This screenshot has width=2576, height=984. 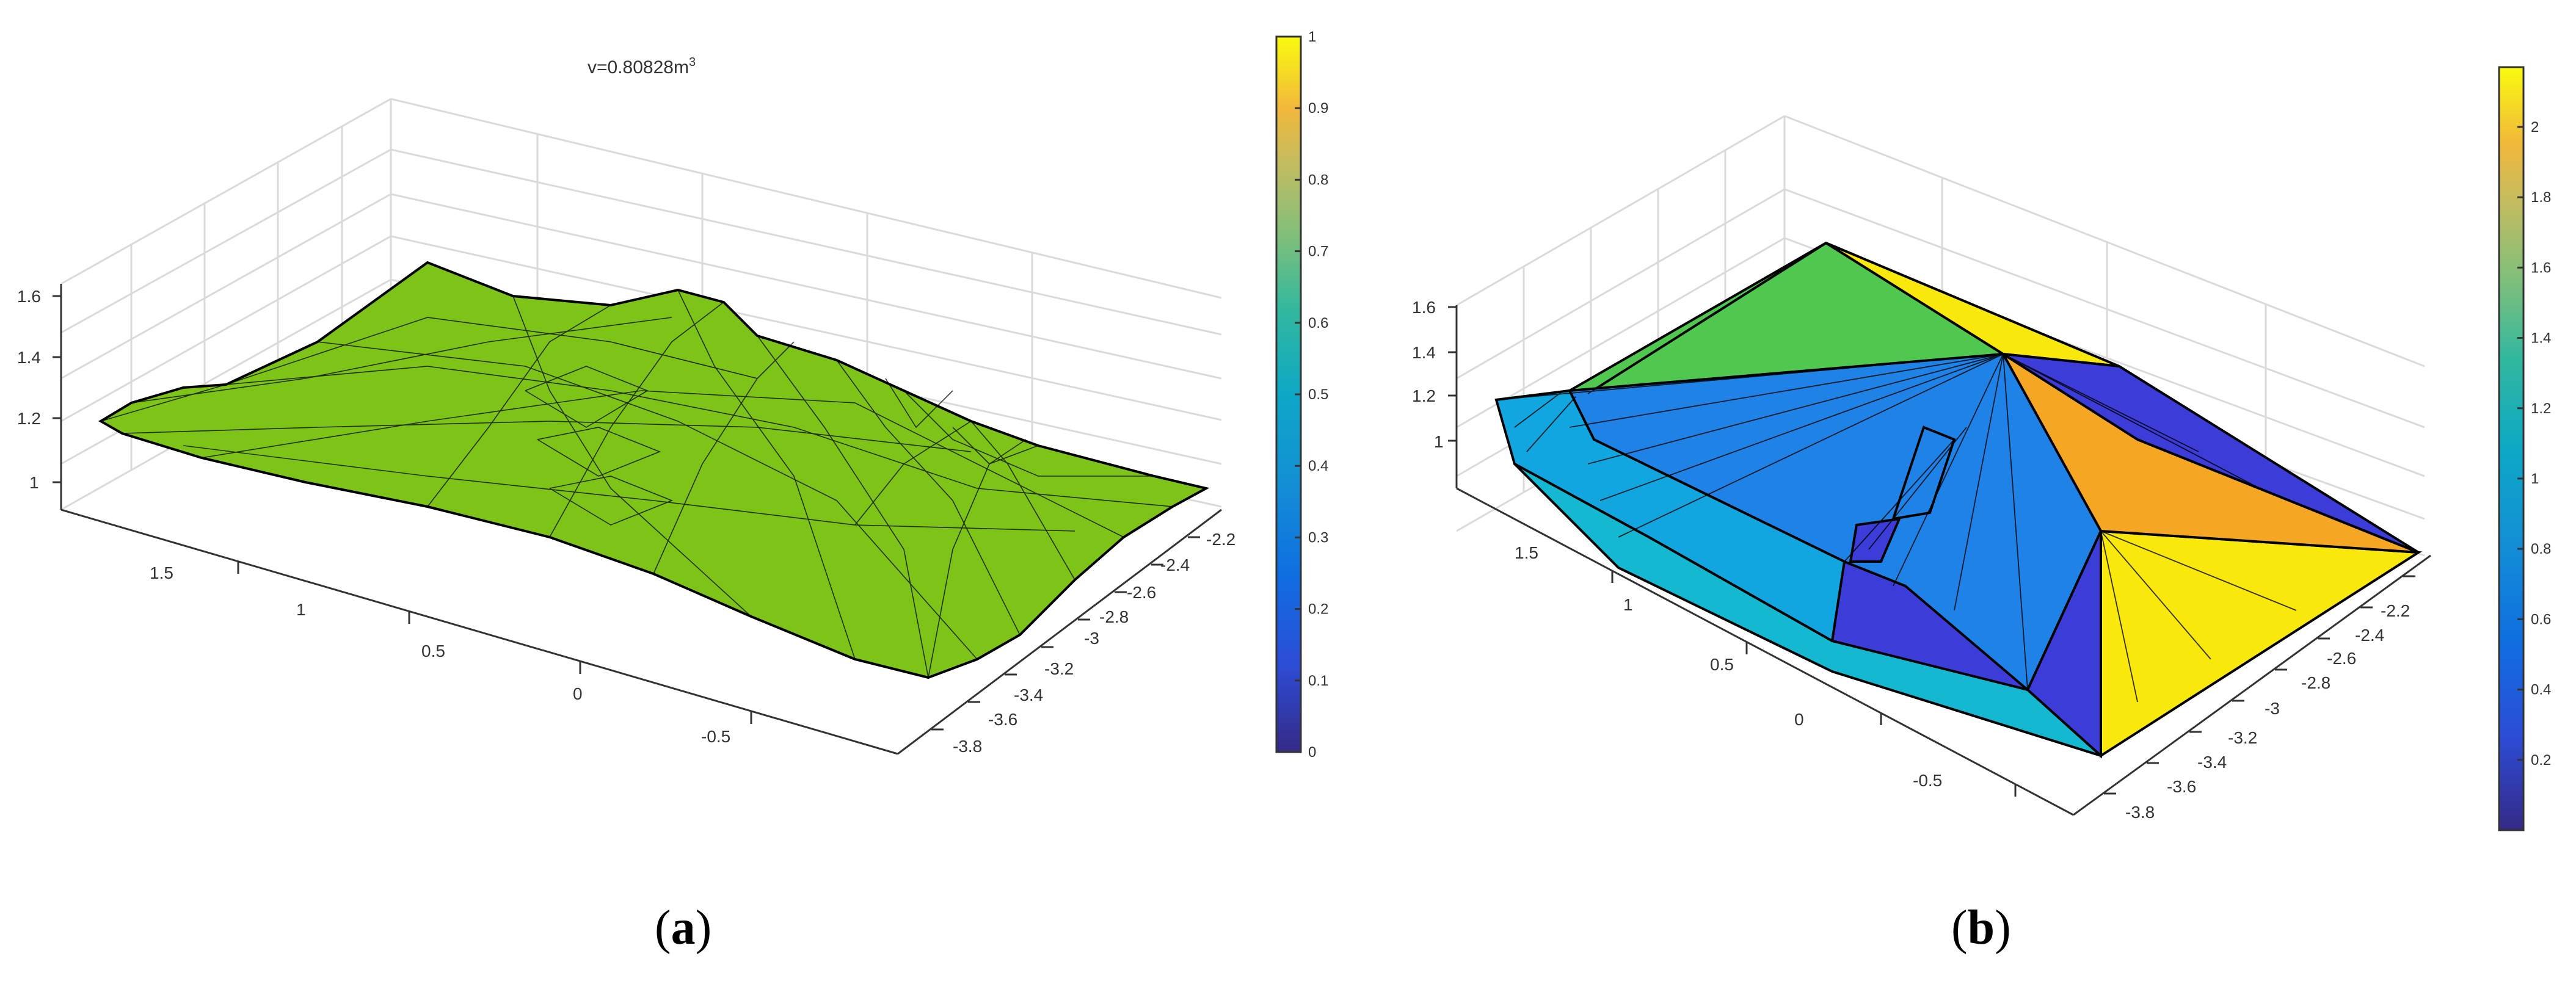 What do you see at coordinates (433, 651) in the screenshot?
I see `panel-a-x-tick-label: 0.5` at bounding box center [433, 651].